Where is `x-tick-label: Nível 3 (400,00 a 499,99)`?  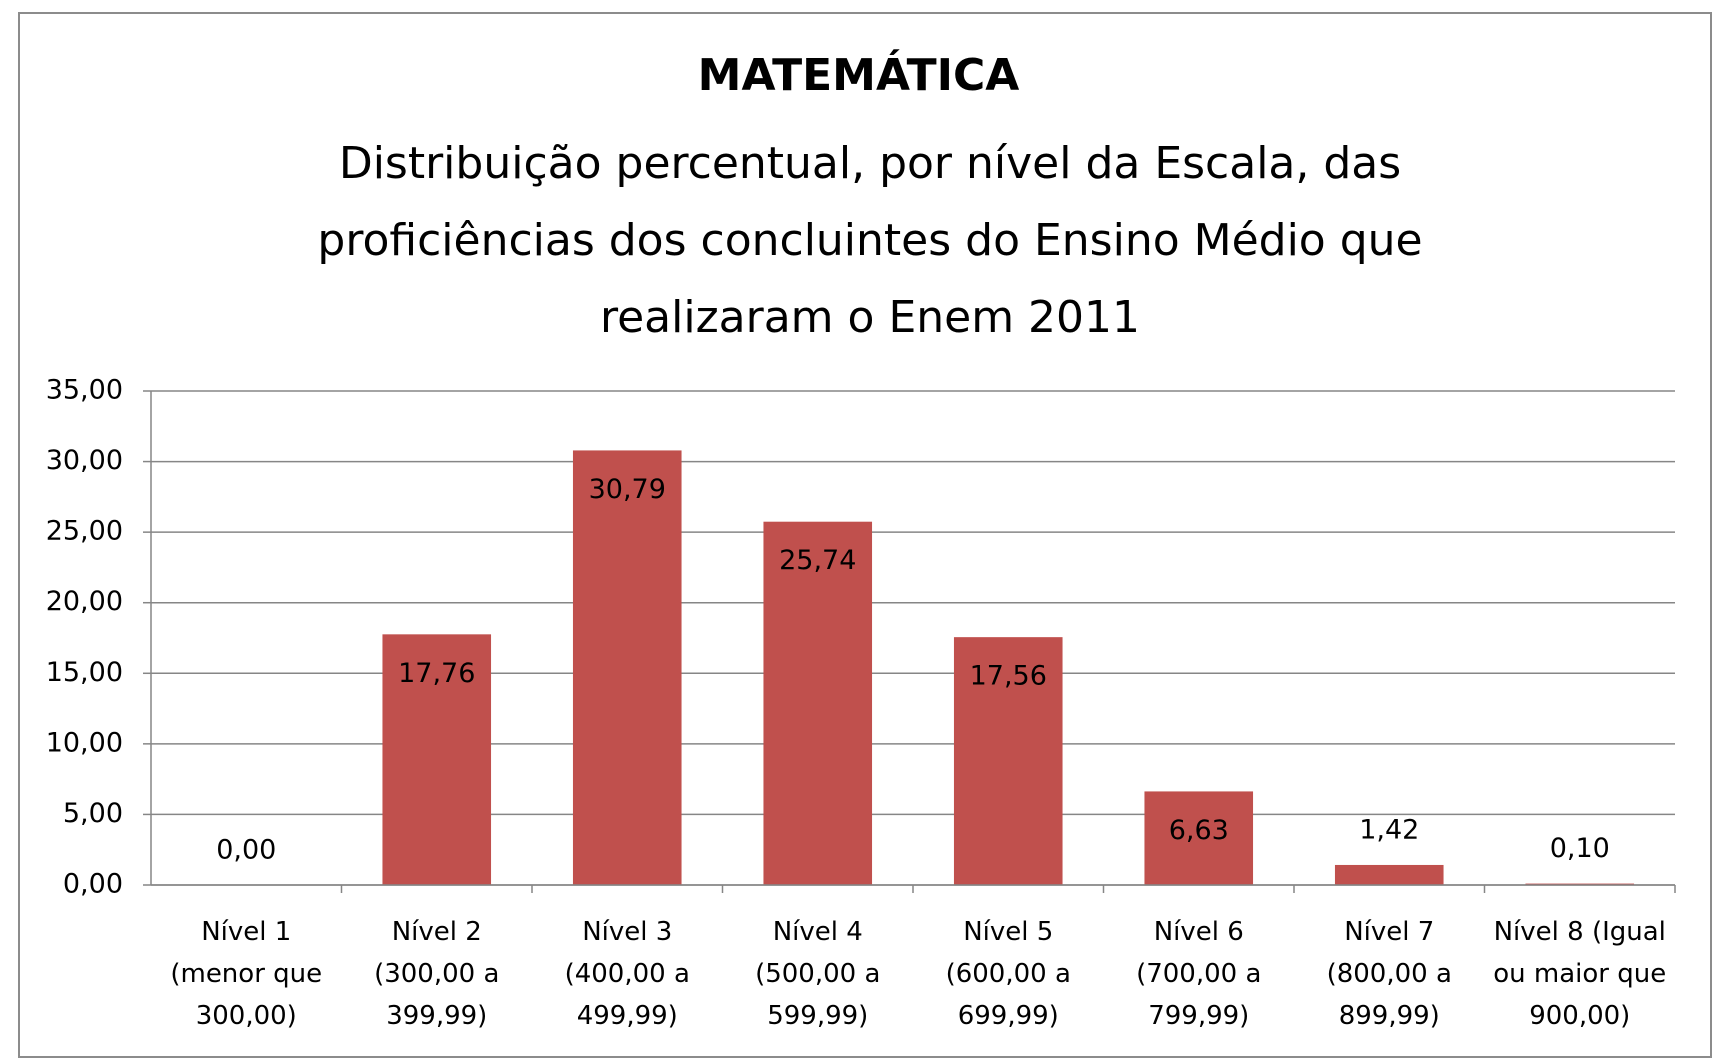 x-tick-label: Nível 3 (400,00 a 499,99) is located at coordinates (627, 974).